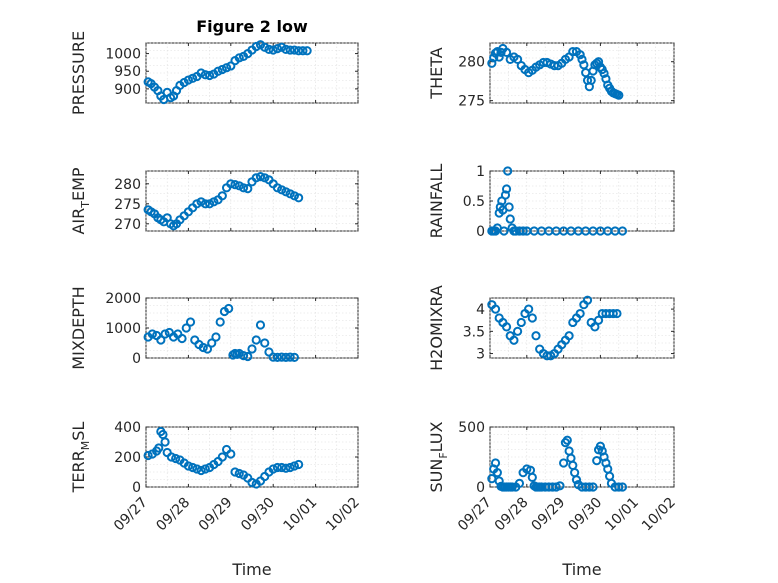  Describe the element at coordinates (78, 221) in the screenshot. I see `y-axis-label-main: AIR` at that location.